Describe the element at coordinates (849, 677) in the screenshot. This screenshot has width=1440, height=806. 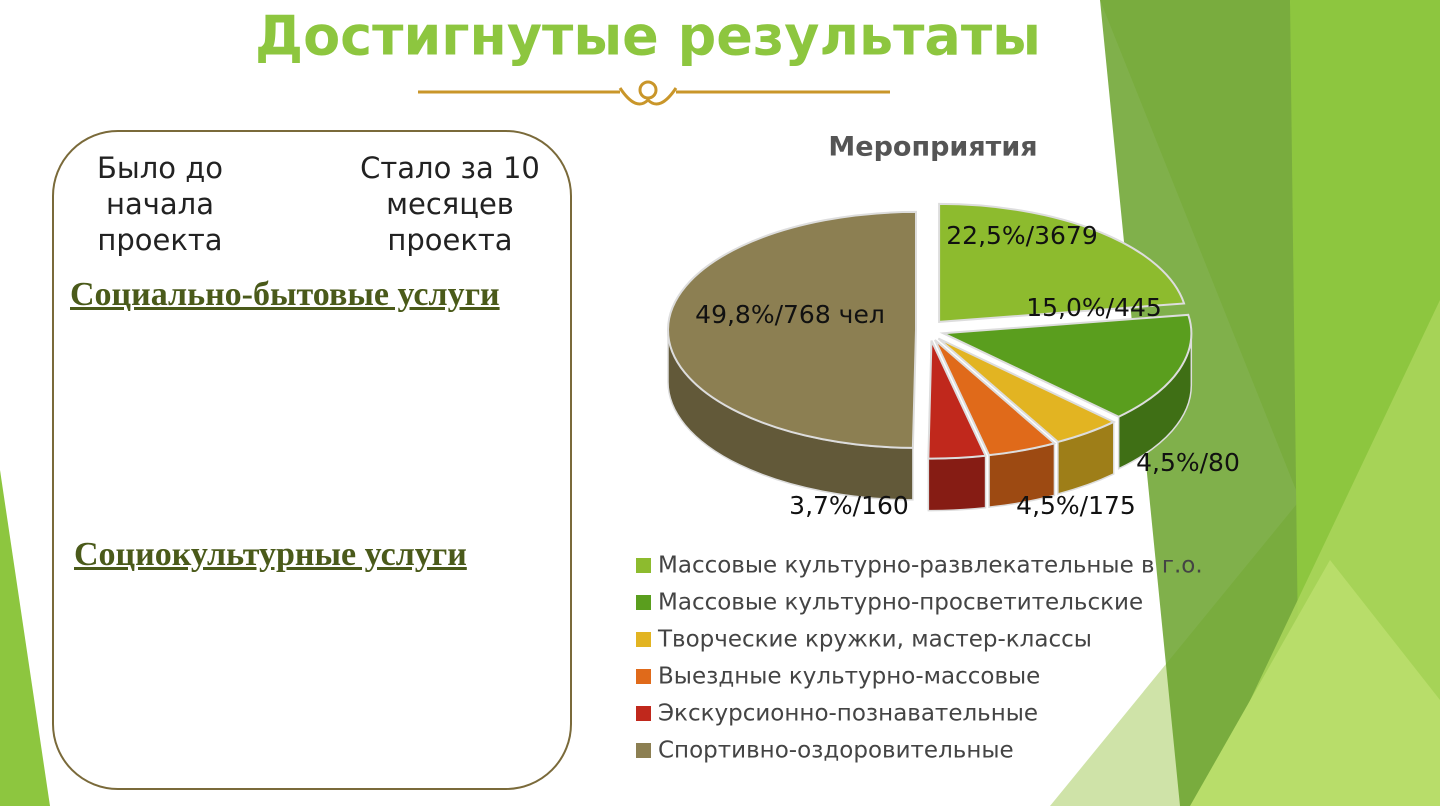
I see `legend-label: Выездные культурно-массовые` at that location.